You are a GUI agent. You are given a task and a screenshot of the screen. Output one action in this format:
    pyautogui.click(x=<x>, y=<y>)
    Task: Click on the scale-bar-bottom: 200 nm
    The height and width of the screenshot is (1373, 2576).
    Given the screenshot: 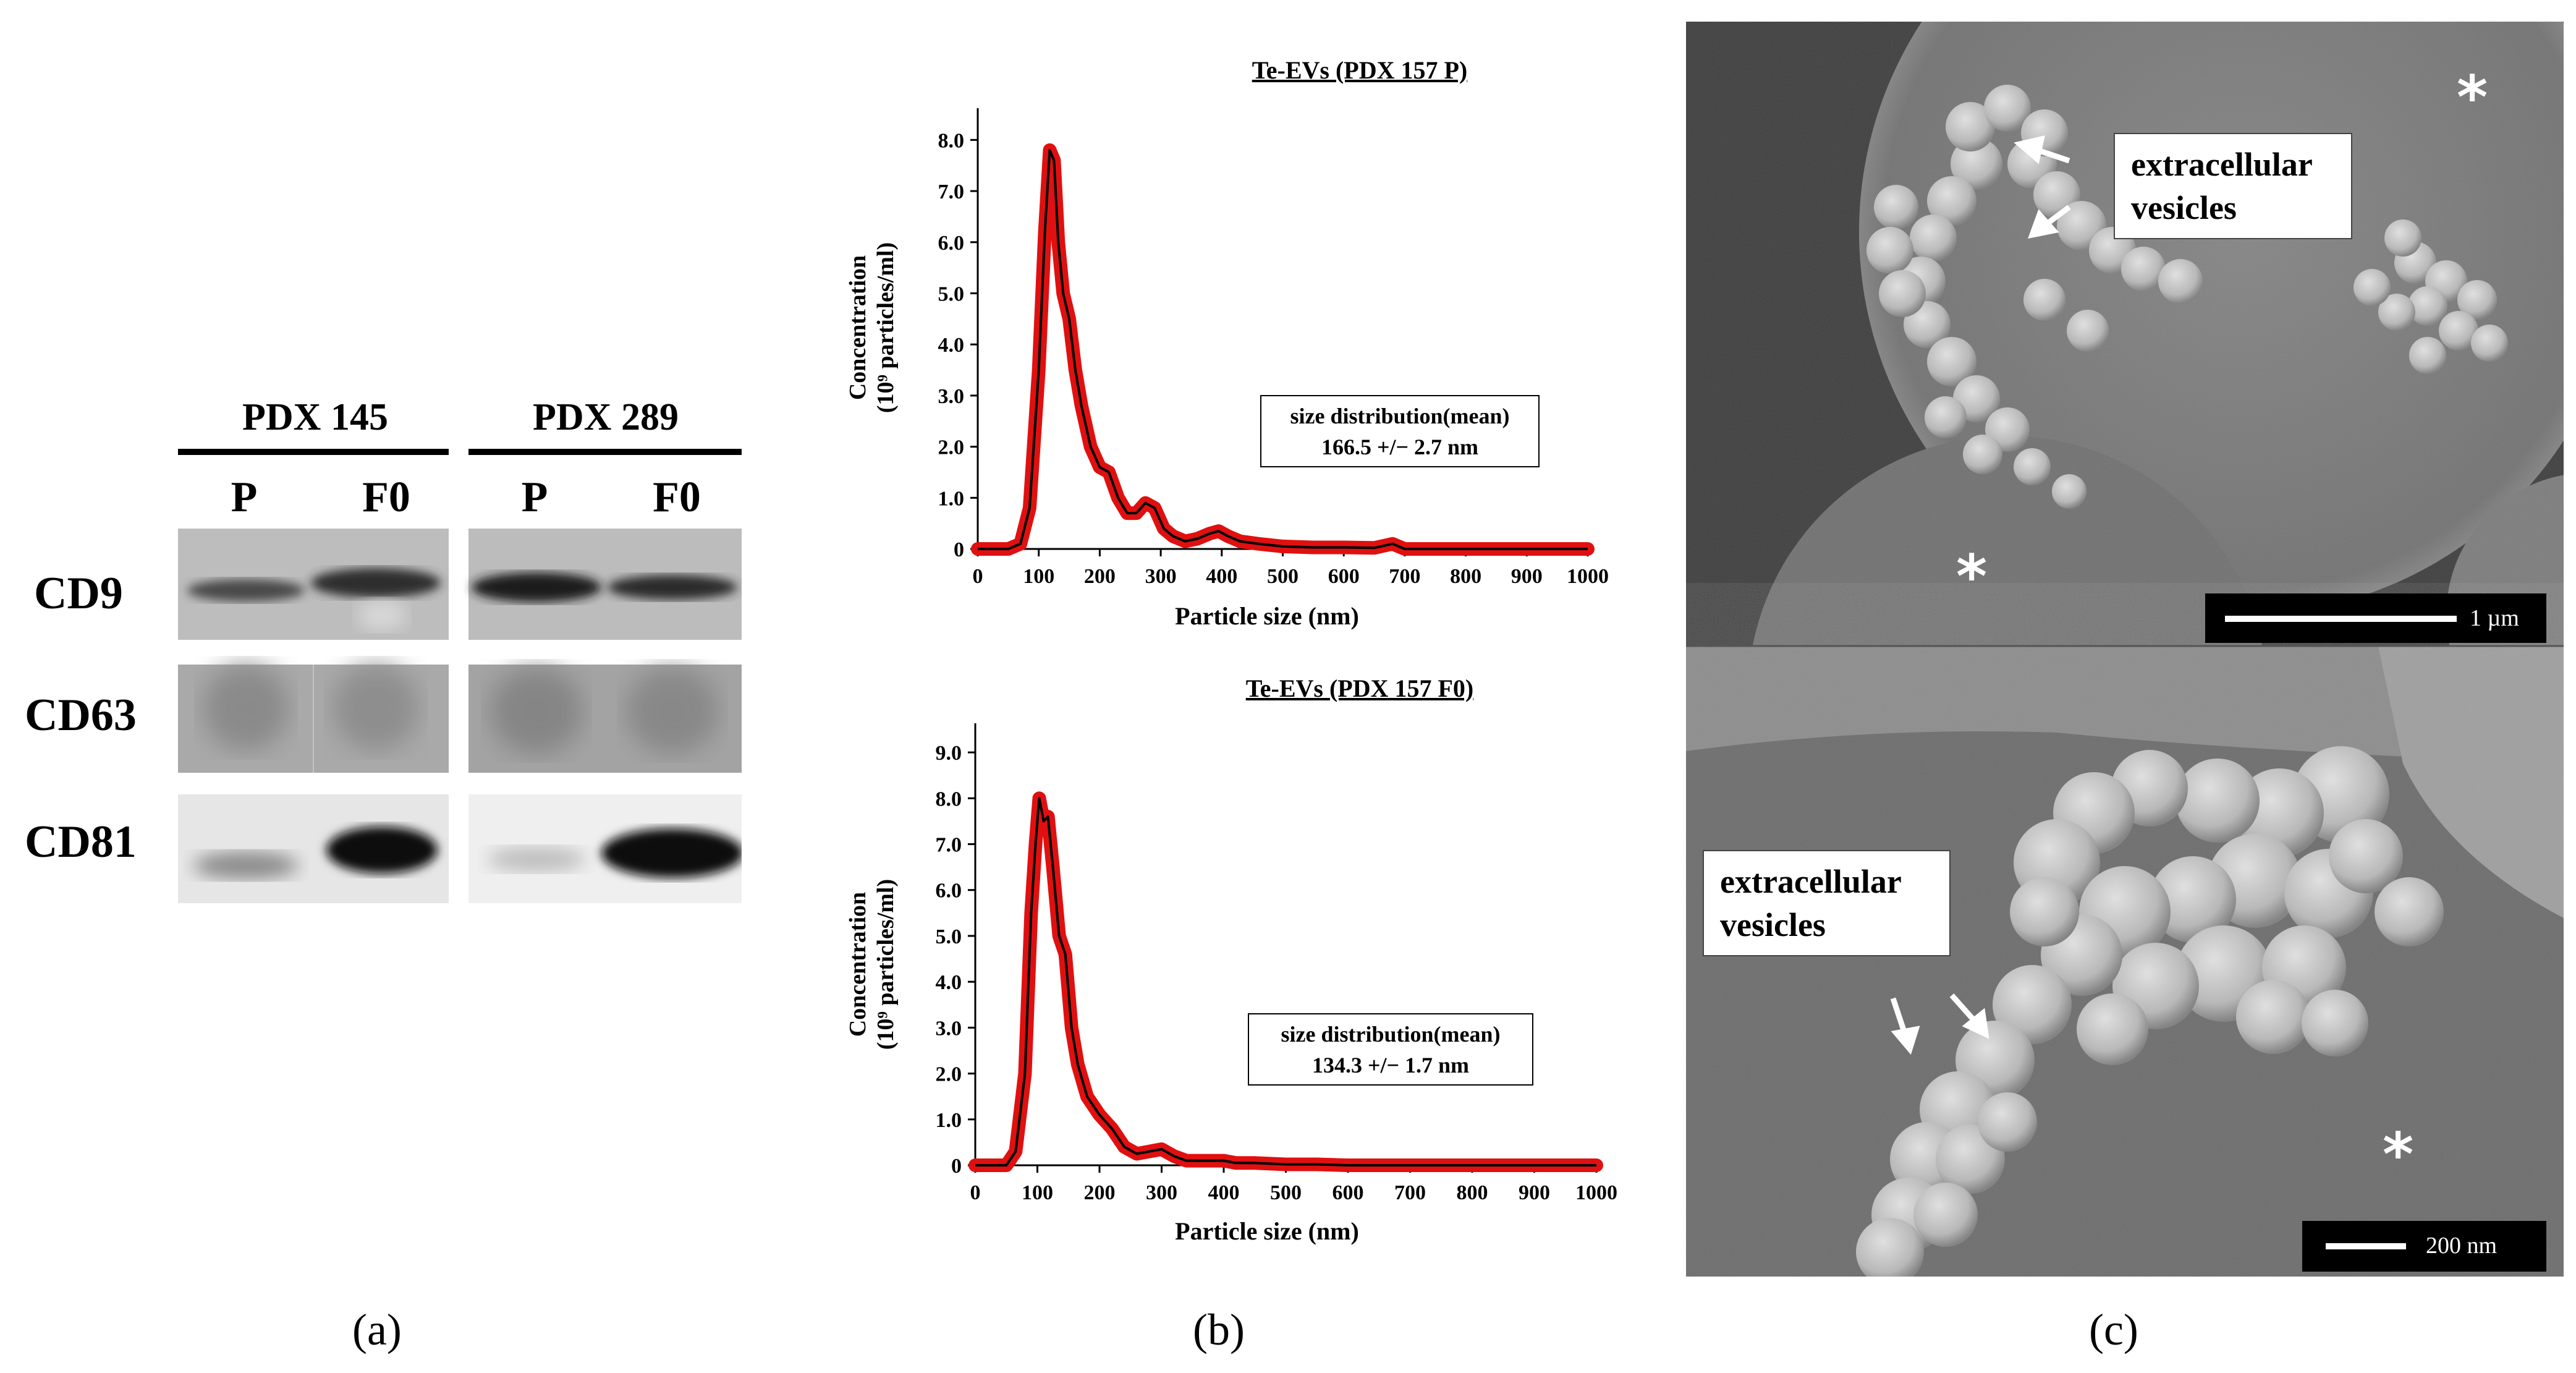 What is the action you would take?
    pyautogui.click(x=2424, y=1247)
    